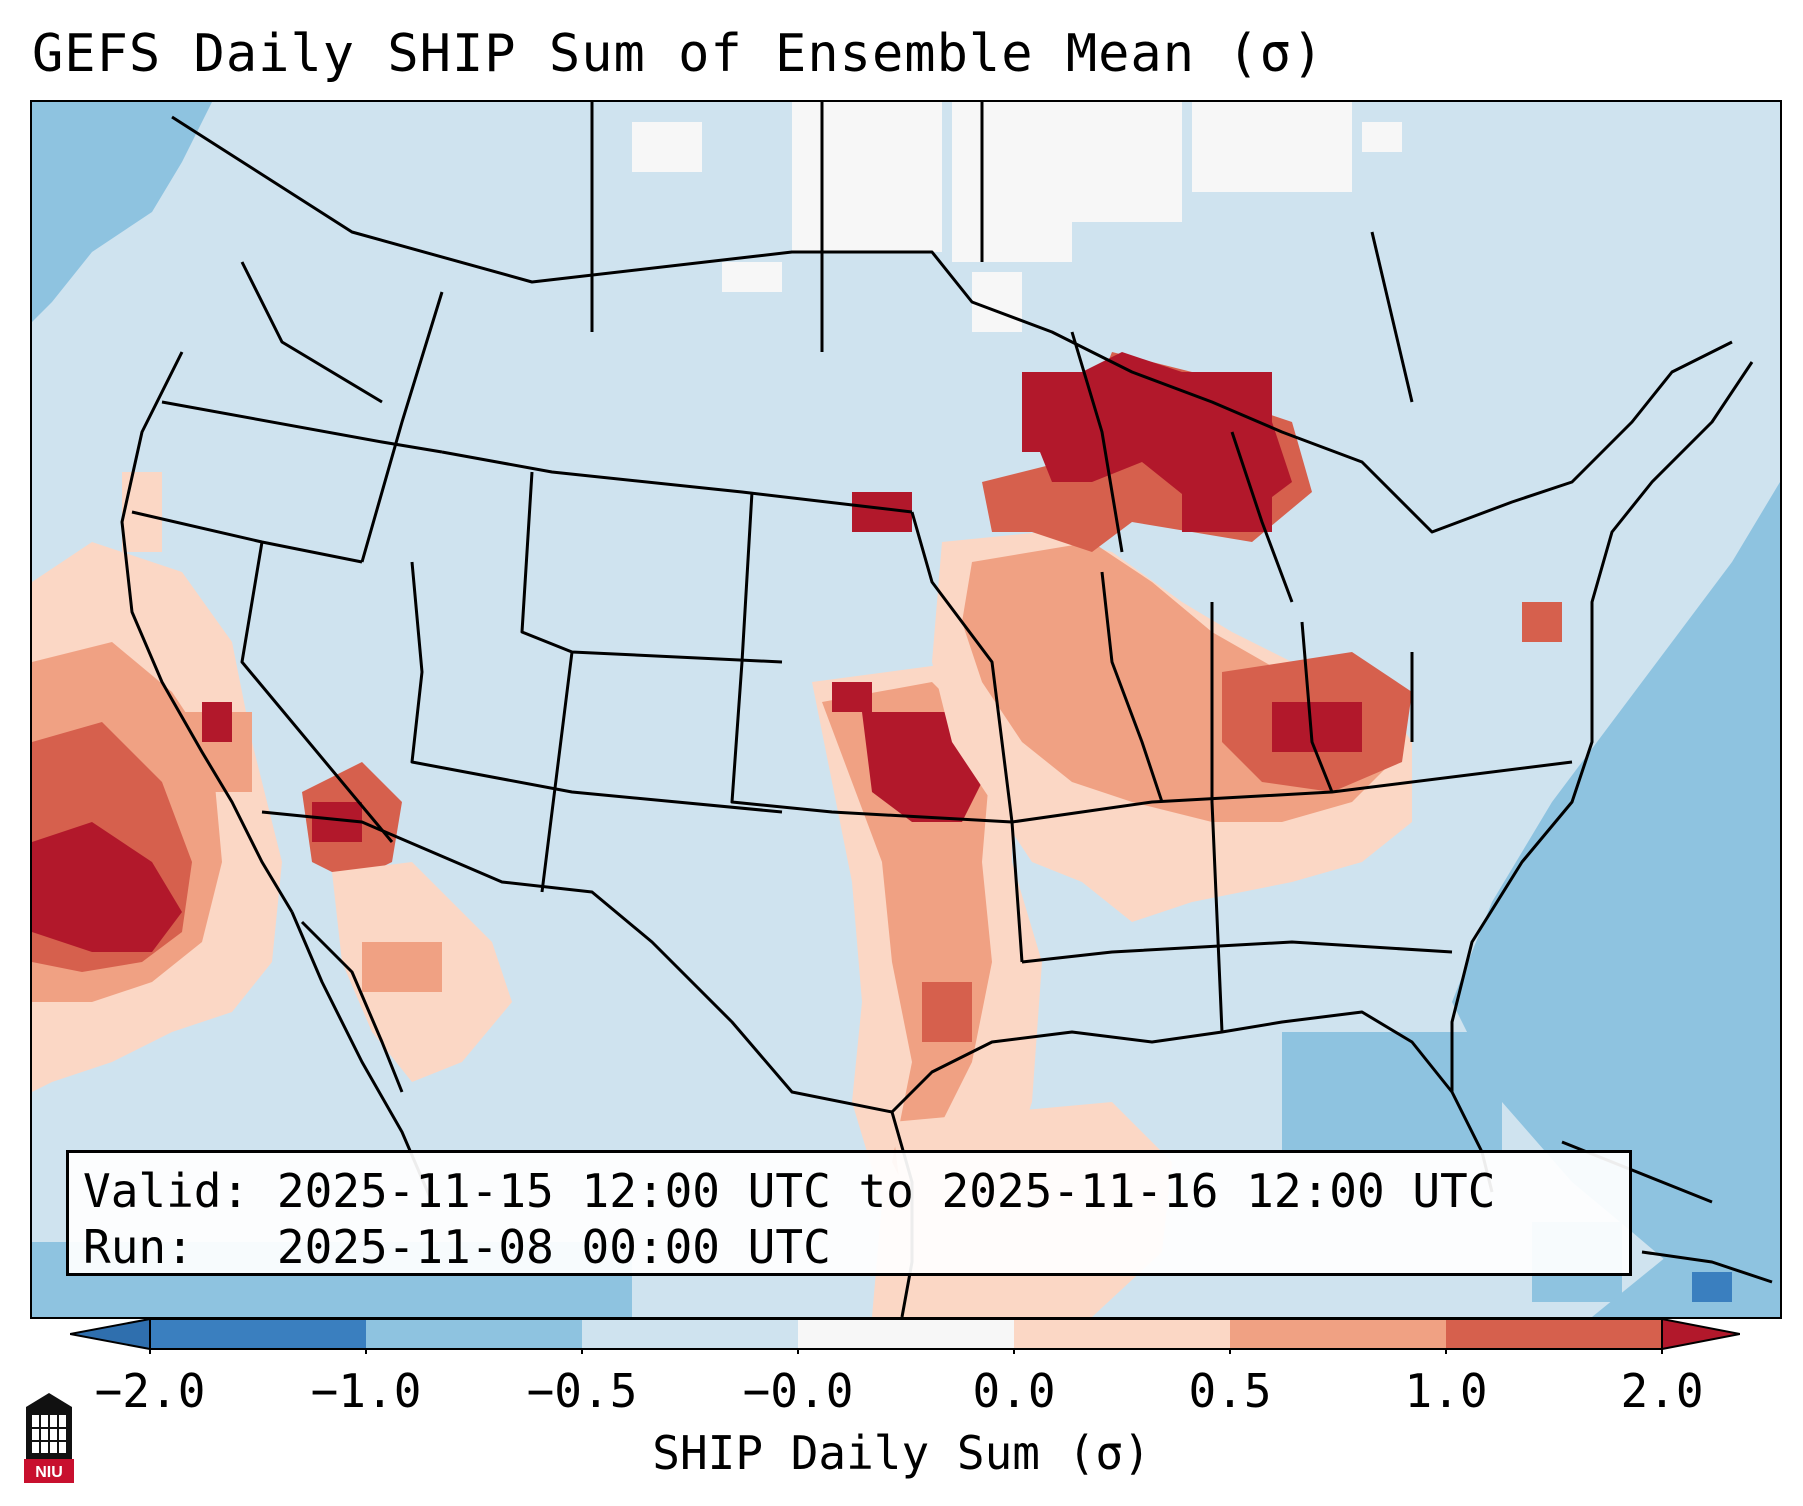 The height and width of the screenshot is (1506, 1803). Describe the element at coordinates (1230, 1391) in the screenshot. I see `colorbar-tick-label: 0.5` at that location.